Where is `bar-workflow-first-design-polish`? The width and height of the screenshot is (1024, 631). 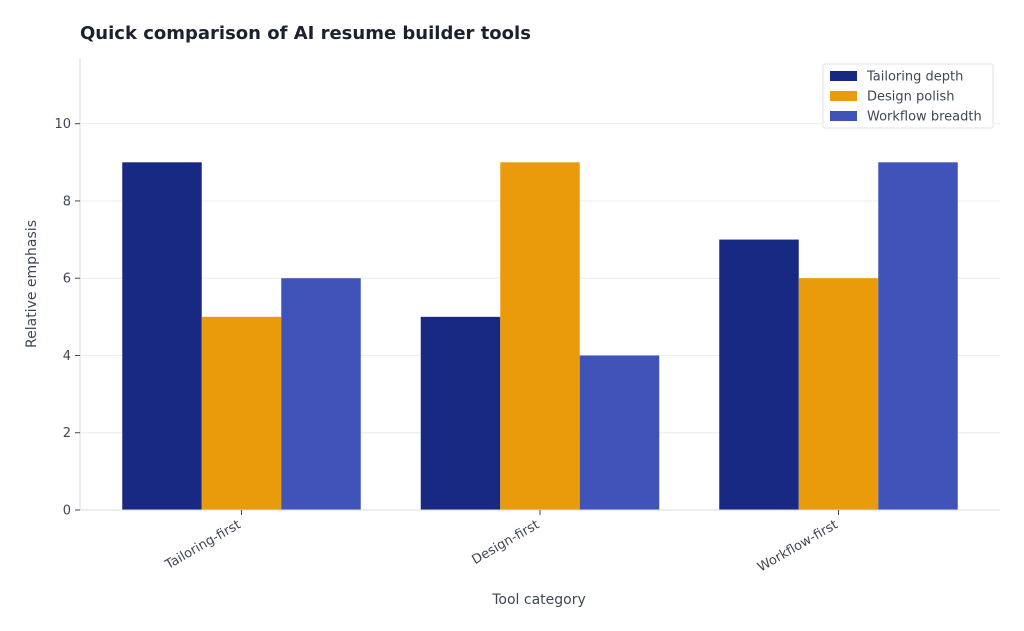
bar-workflow-first-design-polish is located at coordinates (838, 394).